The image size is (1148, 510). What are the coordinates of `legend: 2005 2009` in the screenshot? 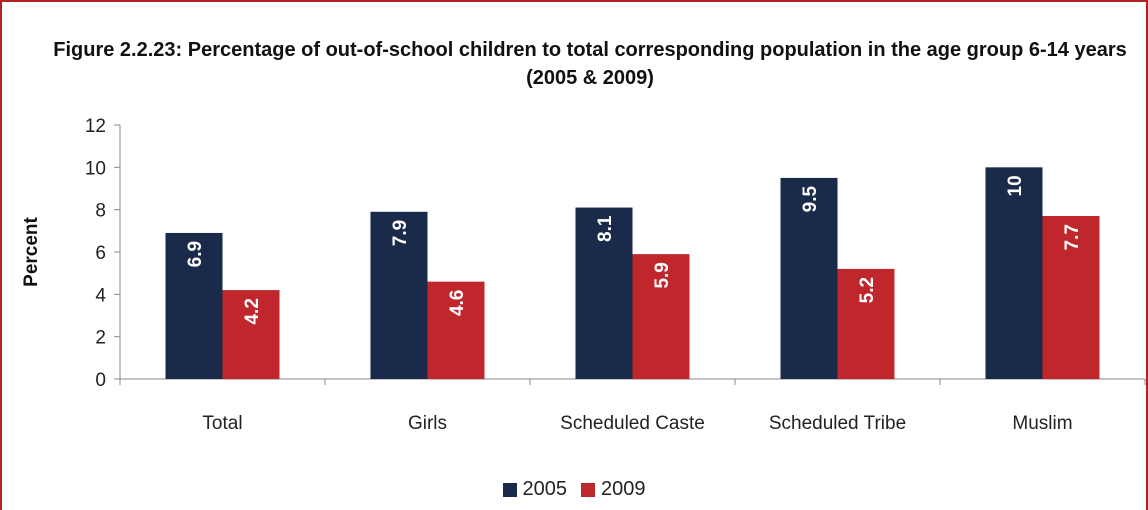 It's located at (574, 489).